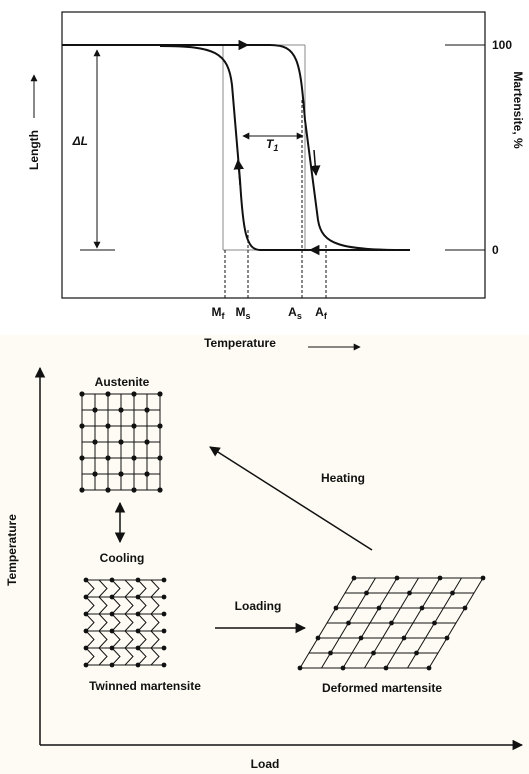  What do you see at coordinates (382, 688) in the screenshot?
I see `deformed-label: Deformed martensite` at bounding box center [382, 688].